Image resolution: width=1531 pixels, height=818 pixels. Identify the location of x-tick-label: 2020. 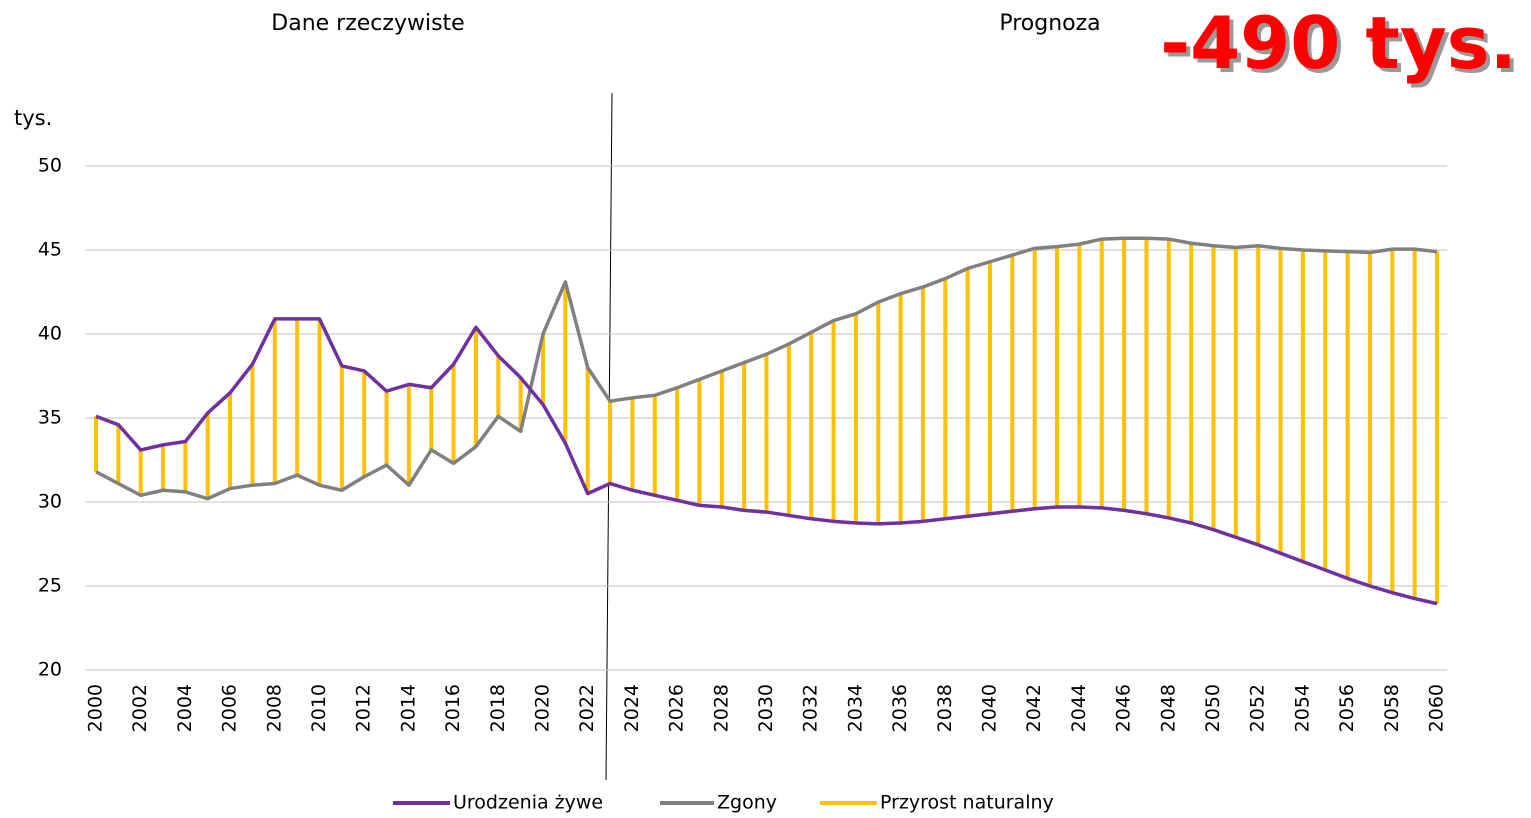
(543, 708).